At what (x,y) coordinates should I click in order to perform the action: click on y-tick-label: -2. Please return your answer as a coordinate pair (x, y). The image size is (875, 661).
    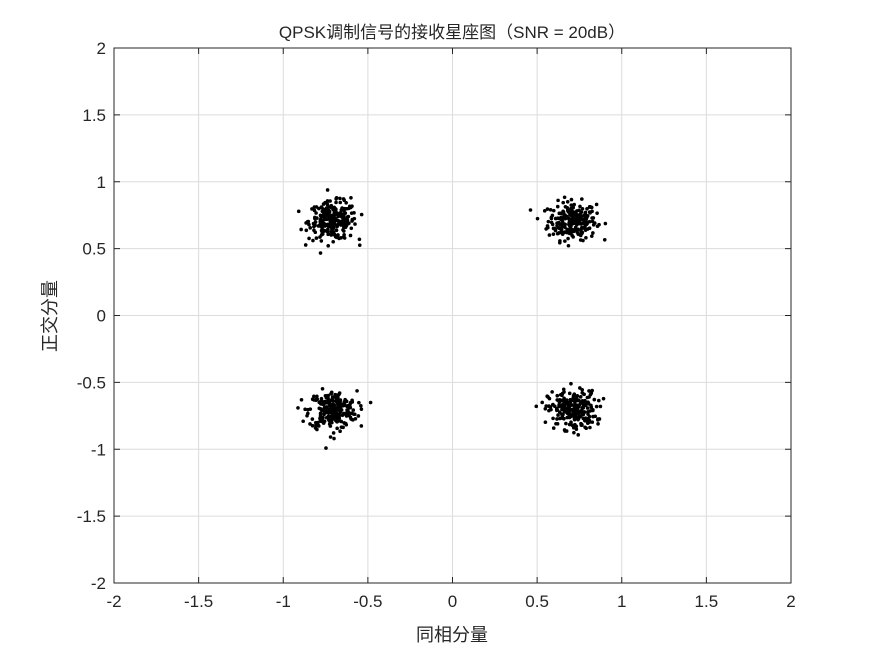
    Looking at the image, I should click on (98, 583).